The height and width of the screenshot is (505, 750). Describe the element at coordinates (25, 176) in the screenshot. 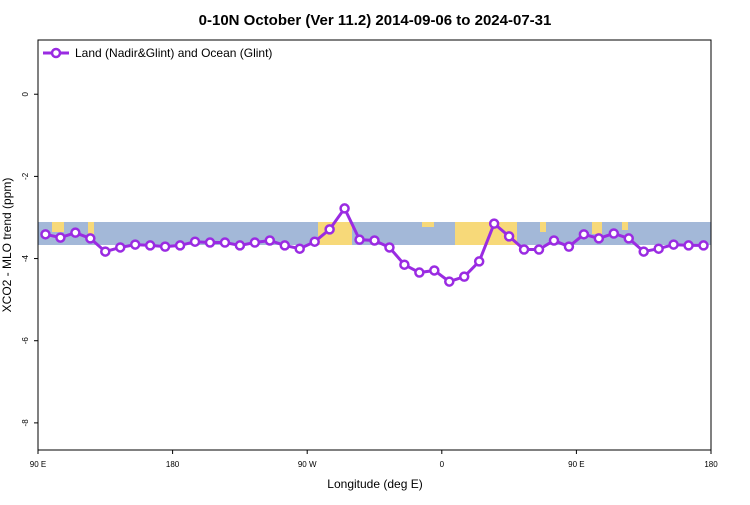

I see `y-tick-label: -2` at that location.